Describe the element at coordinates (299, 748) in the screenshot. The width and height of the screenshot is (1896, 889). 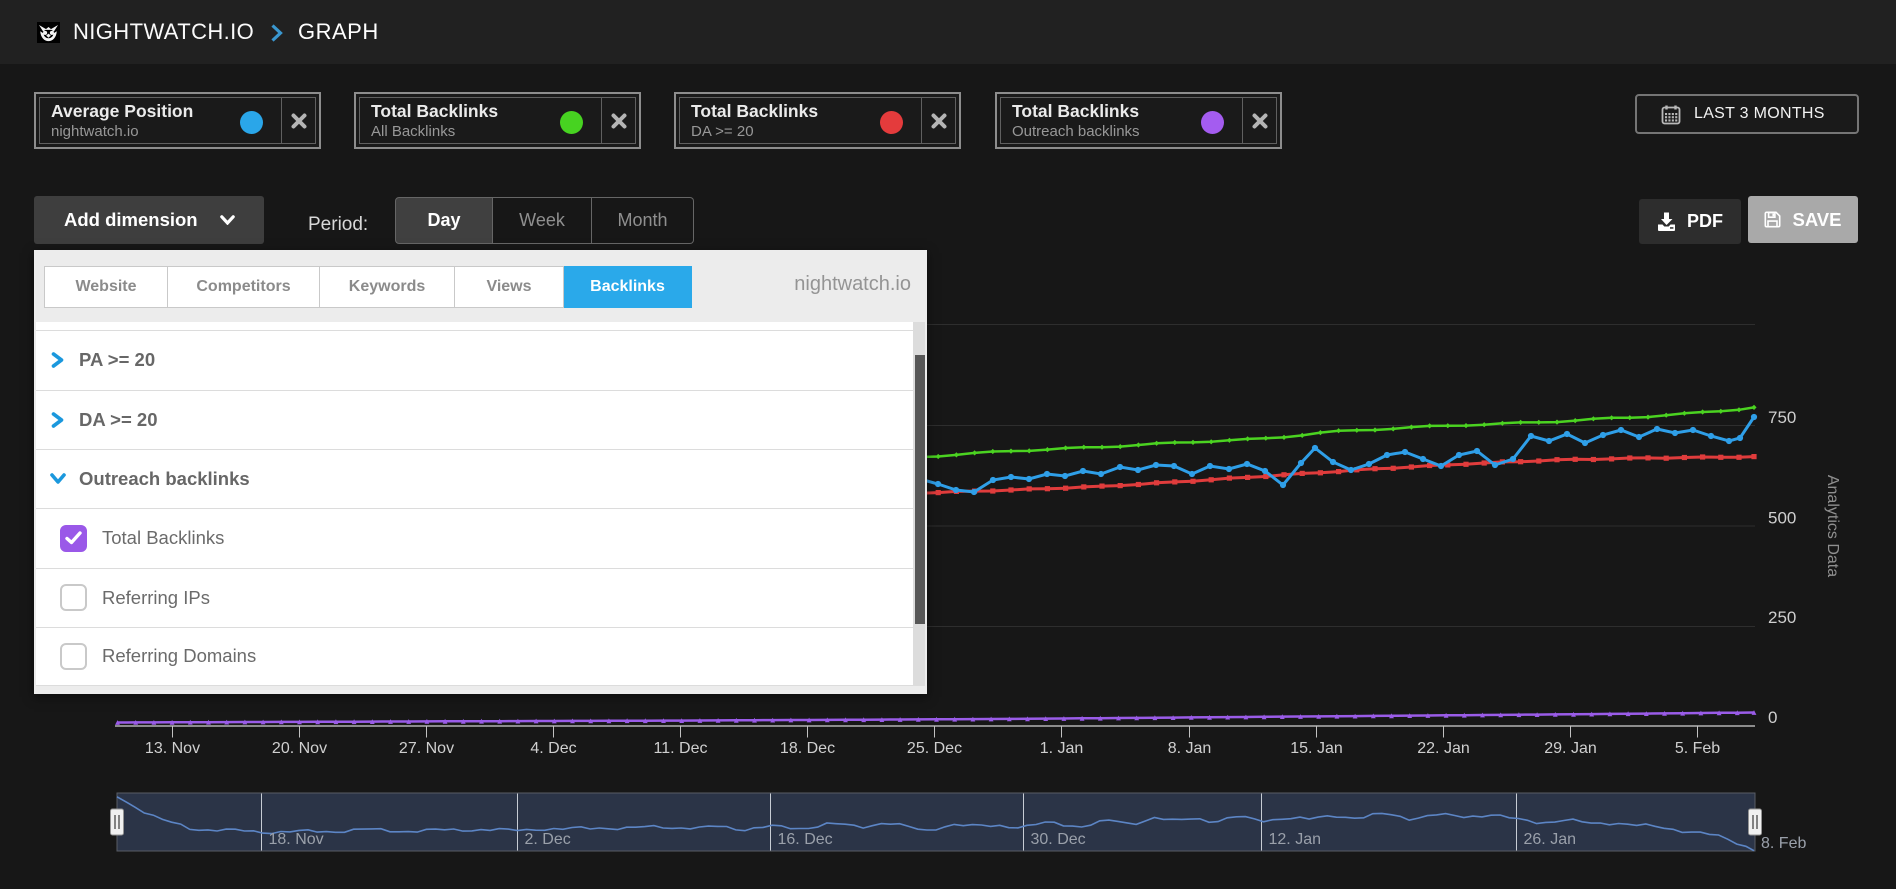
I see `svg-text: 20. Nov` at that location.